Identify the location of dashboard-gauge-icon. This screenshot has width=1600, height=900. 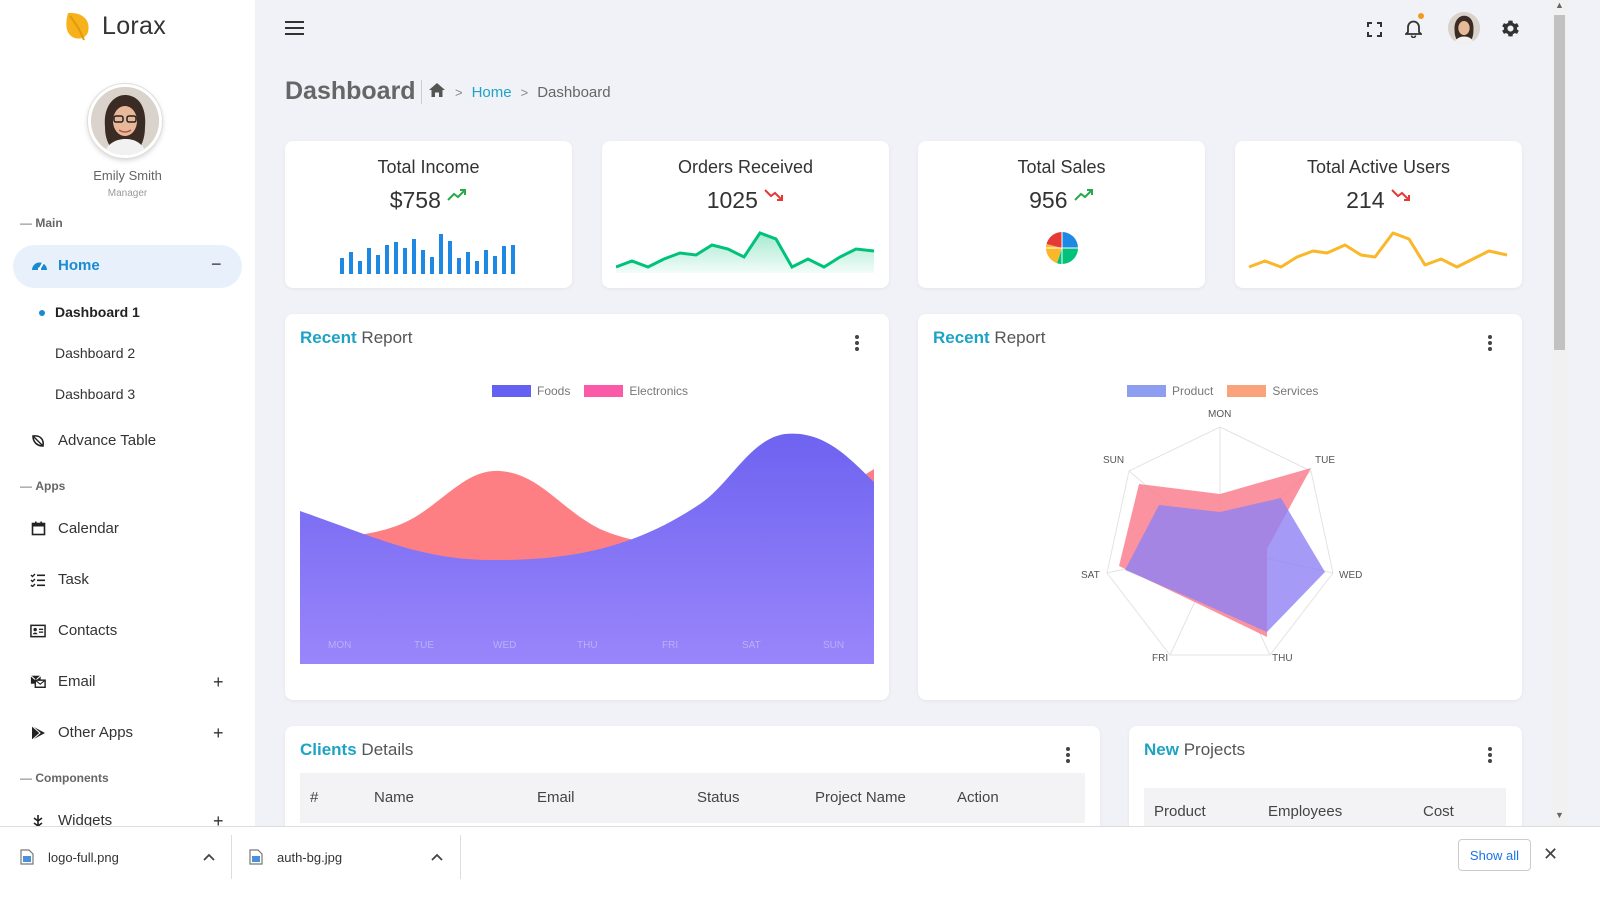
(39, 268).